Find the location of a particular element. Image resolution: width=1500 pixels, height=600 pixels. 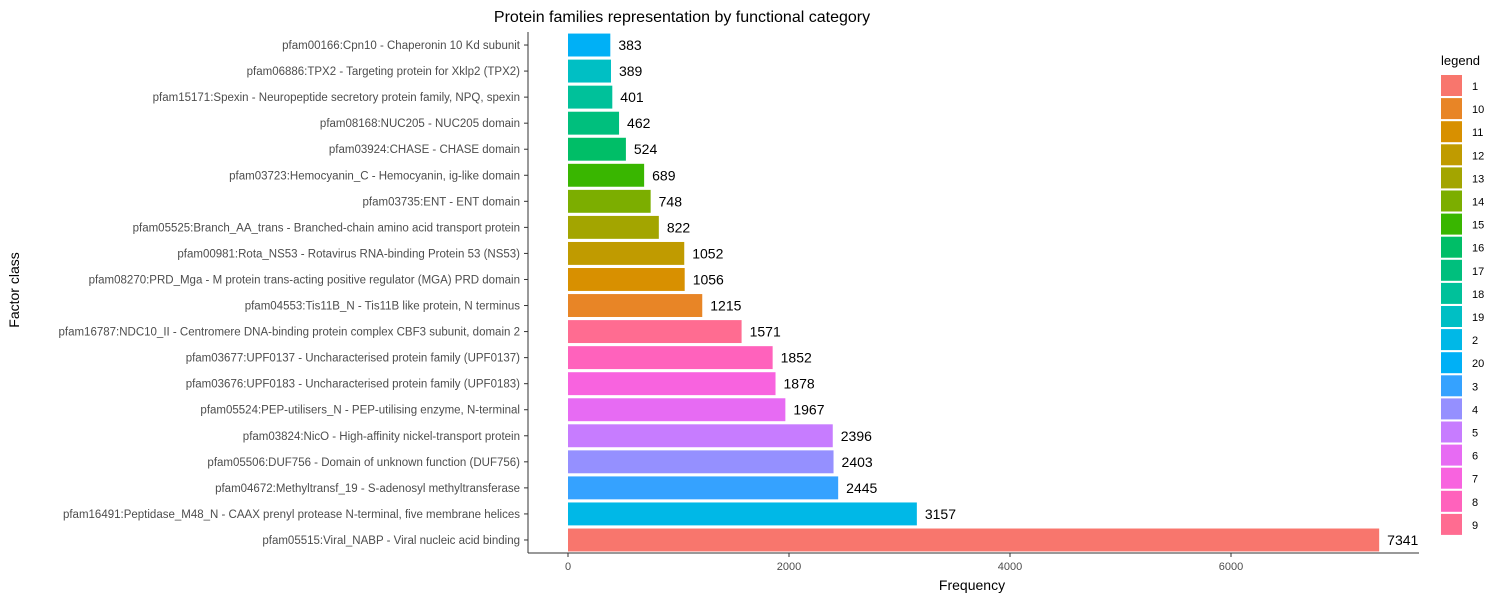

legend-label: 3 is located at coordinates (1475, 387).